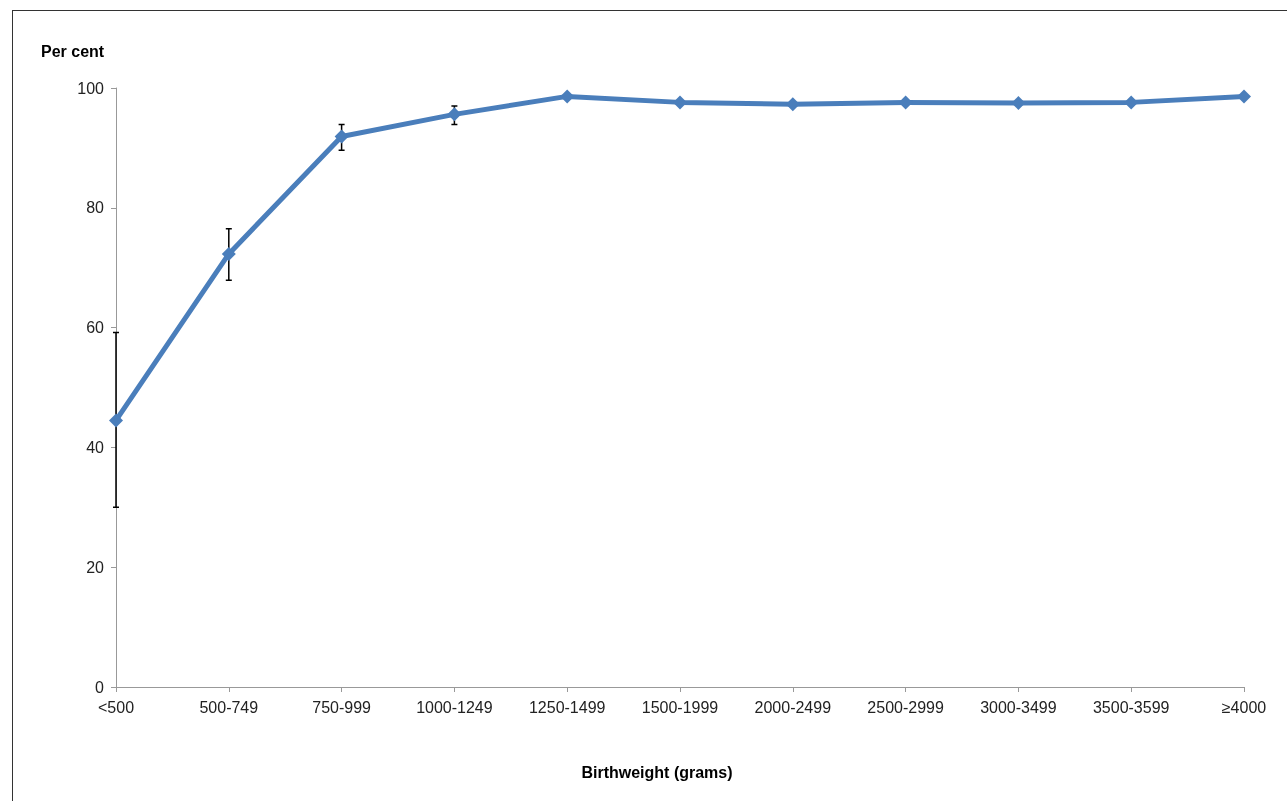 The image size is (1287, 801). What do you see at coordinates (1018, 707) in the screenshot?
I see `x-tick-label: 3000-3499` at bounding box center [1018, 707].